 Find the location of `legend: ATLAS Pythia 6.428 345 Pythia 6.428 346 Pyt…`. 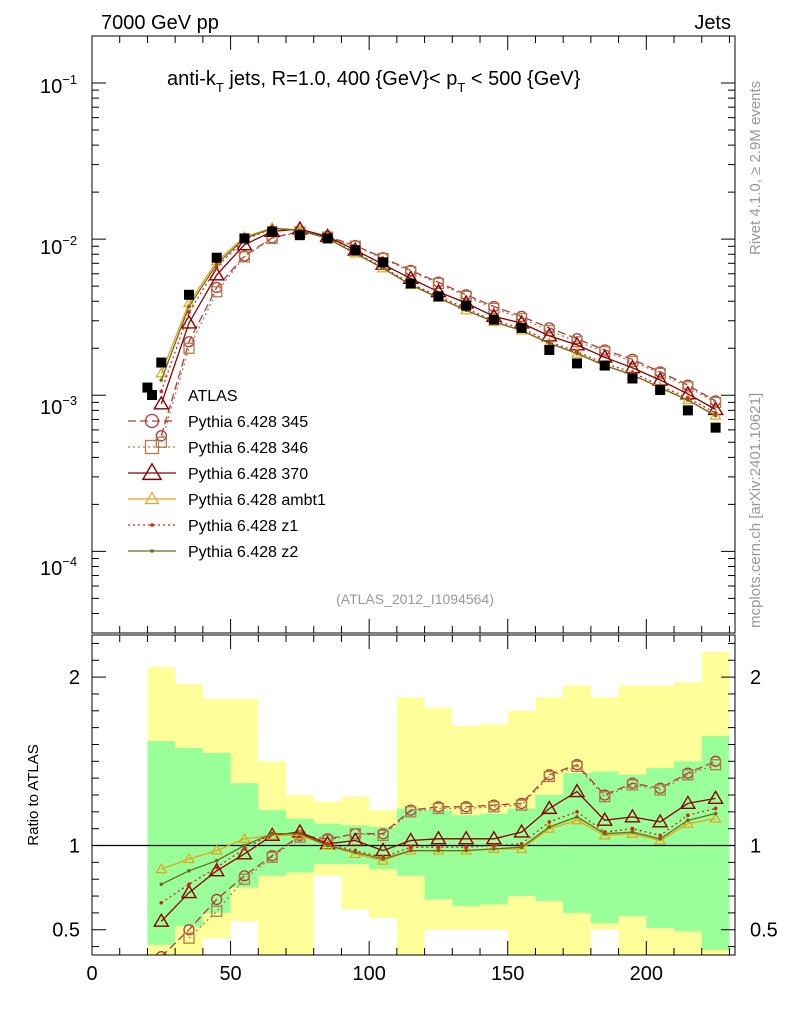

legend: ATLAS Pythia 6.428 345 Pythia 6.428 346 Pyt… is located at coordinates (227, 474).